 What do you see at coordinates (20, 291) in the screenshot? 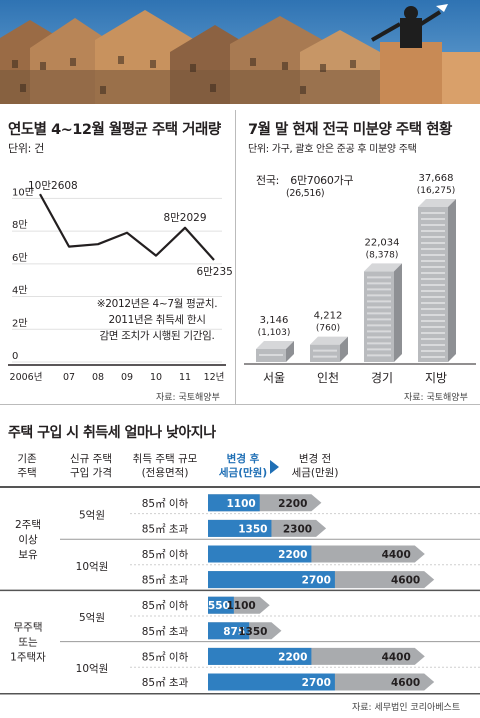
I see `y-tick-label: 4만` at bounding box center [20, 291].